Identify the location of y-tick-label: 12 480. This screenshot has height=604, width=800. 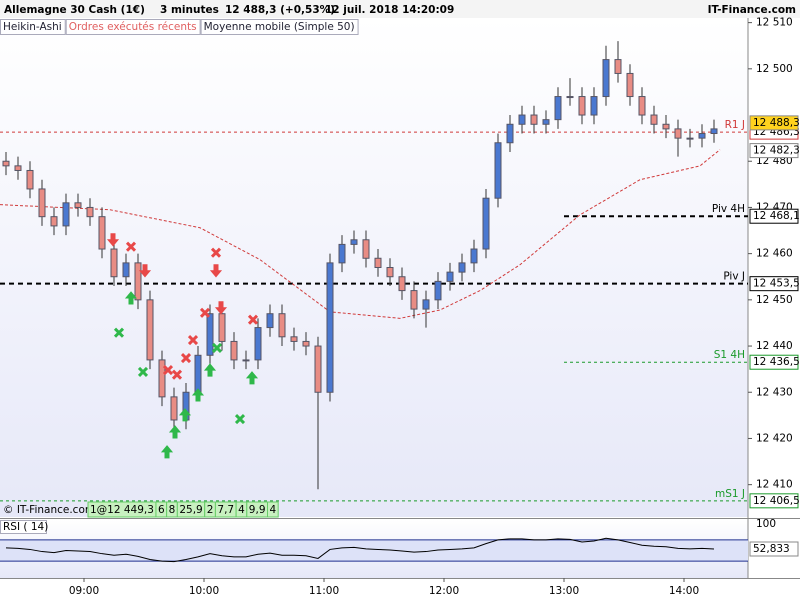
(774, 161).